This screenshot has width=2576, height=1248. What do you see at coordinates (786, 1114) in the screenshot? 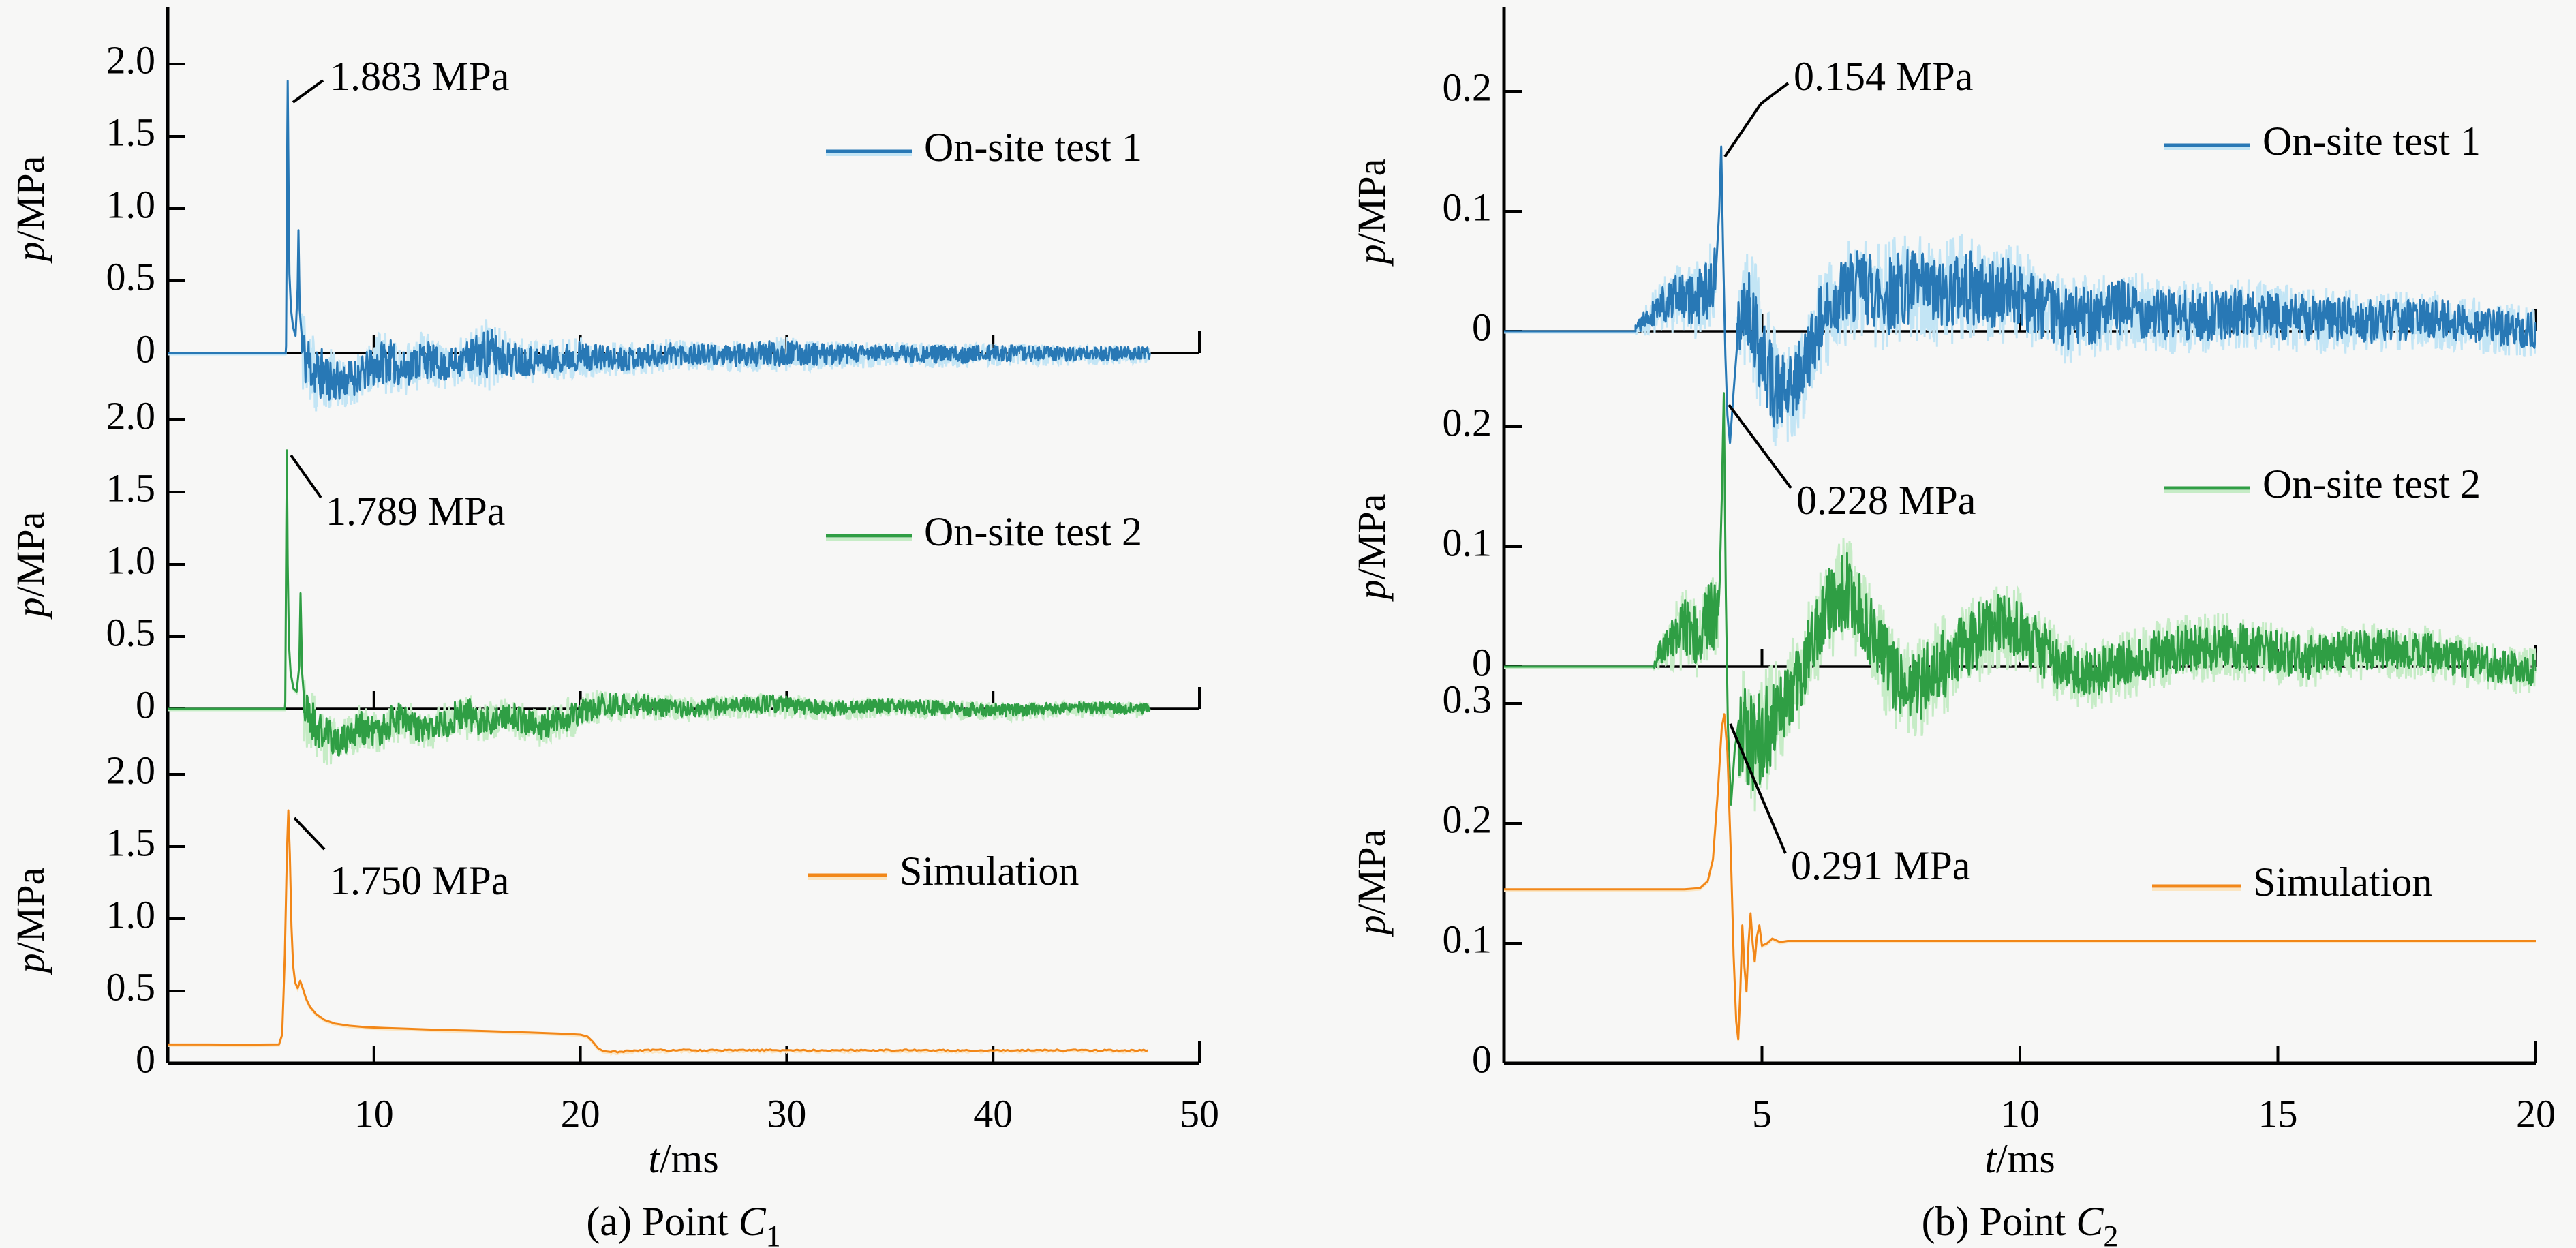
I see `x-tick-label: 30` at bounding box center [786, 1114].